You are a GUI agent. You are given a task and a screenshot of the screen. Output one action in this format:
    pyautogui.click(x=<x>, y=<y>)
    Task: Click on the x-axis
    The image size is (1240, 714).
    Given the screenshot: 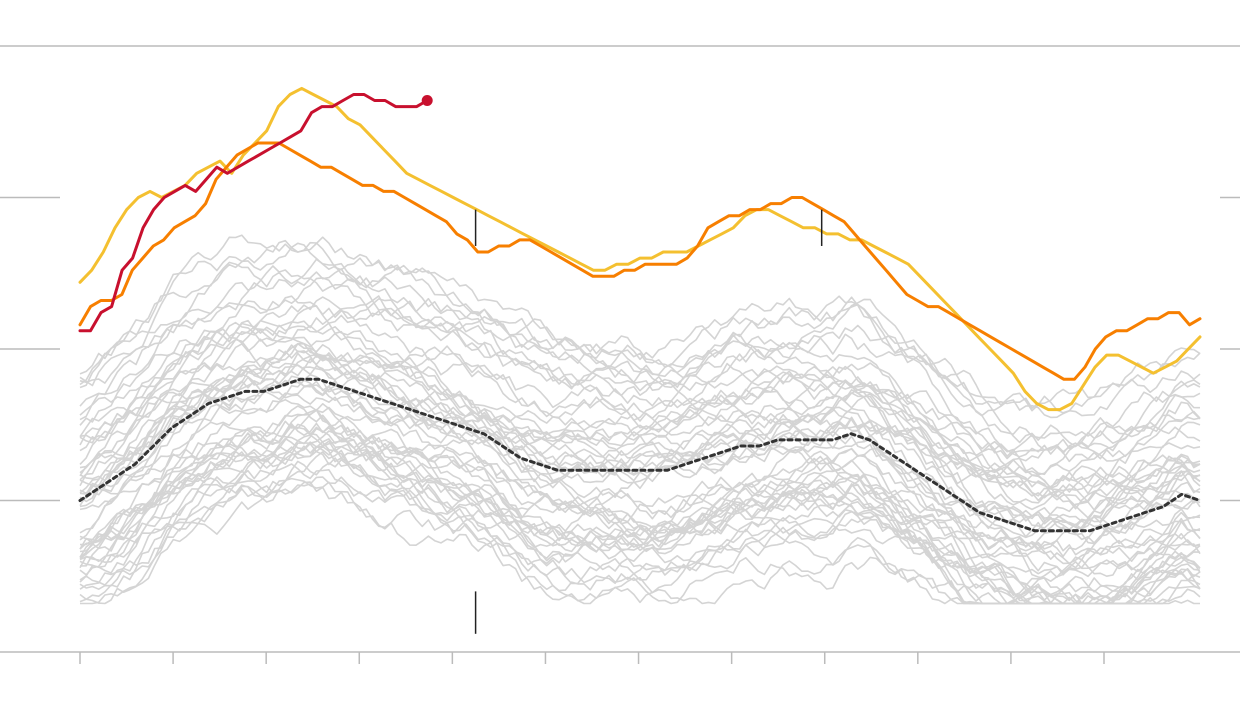 What is the action you would take?
    pyautogui.click(x=620, y=657)
    